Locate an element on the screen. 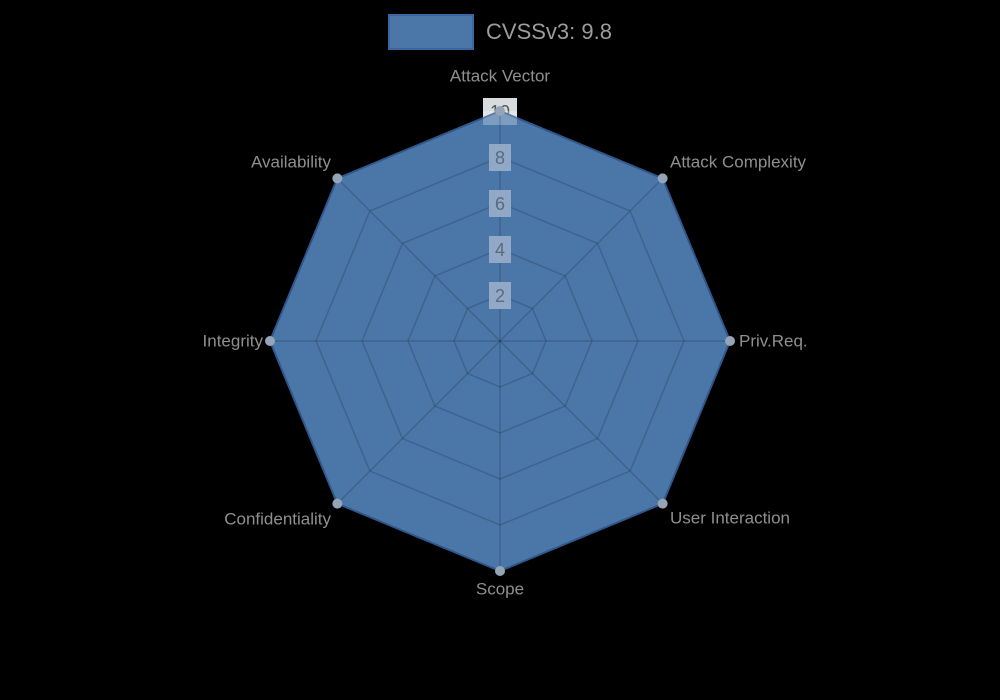  tick-backdrop-showthrough is located at coordinates (500, 118).